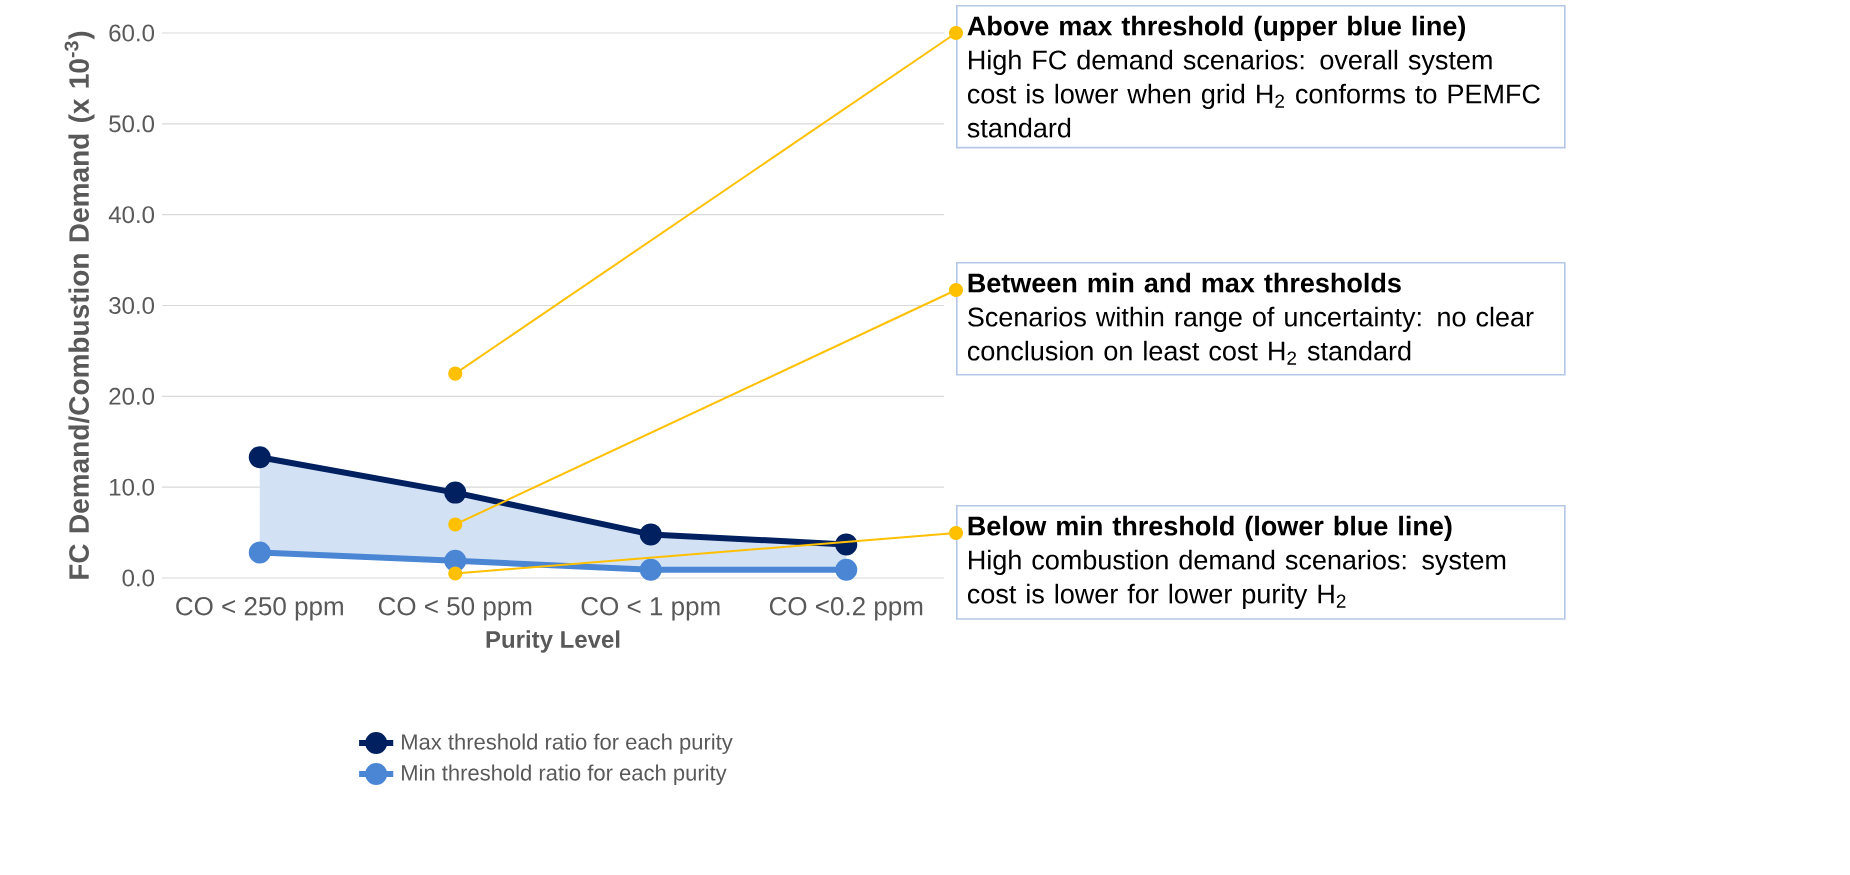 The width and height of the screenshot is (1850, 875). Describe the element at coordinates (1236, 579) in the screenshot. I see `text: High combustion demand scenarios: system cost is lower for lower purity H$_{2}$` at that location.